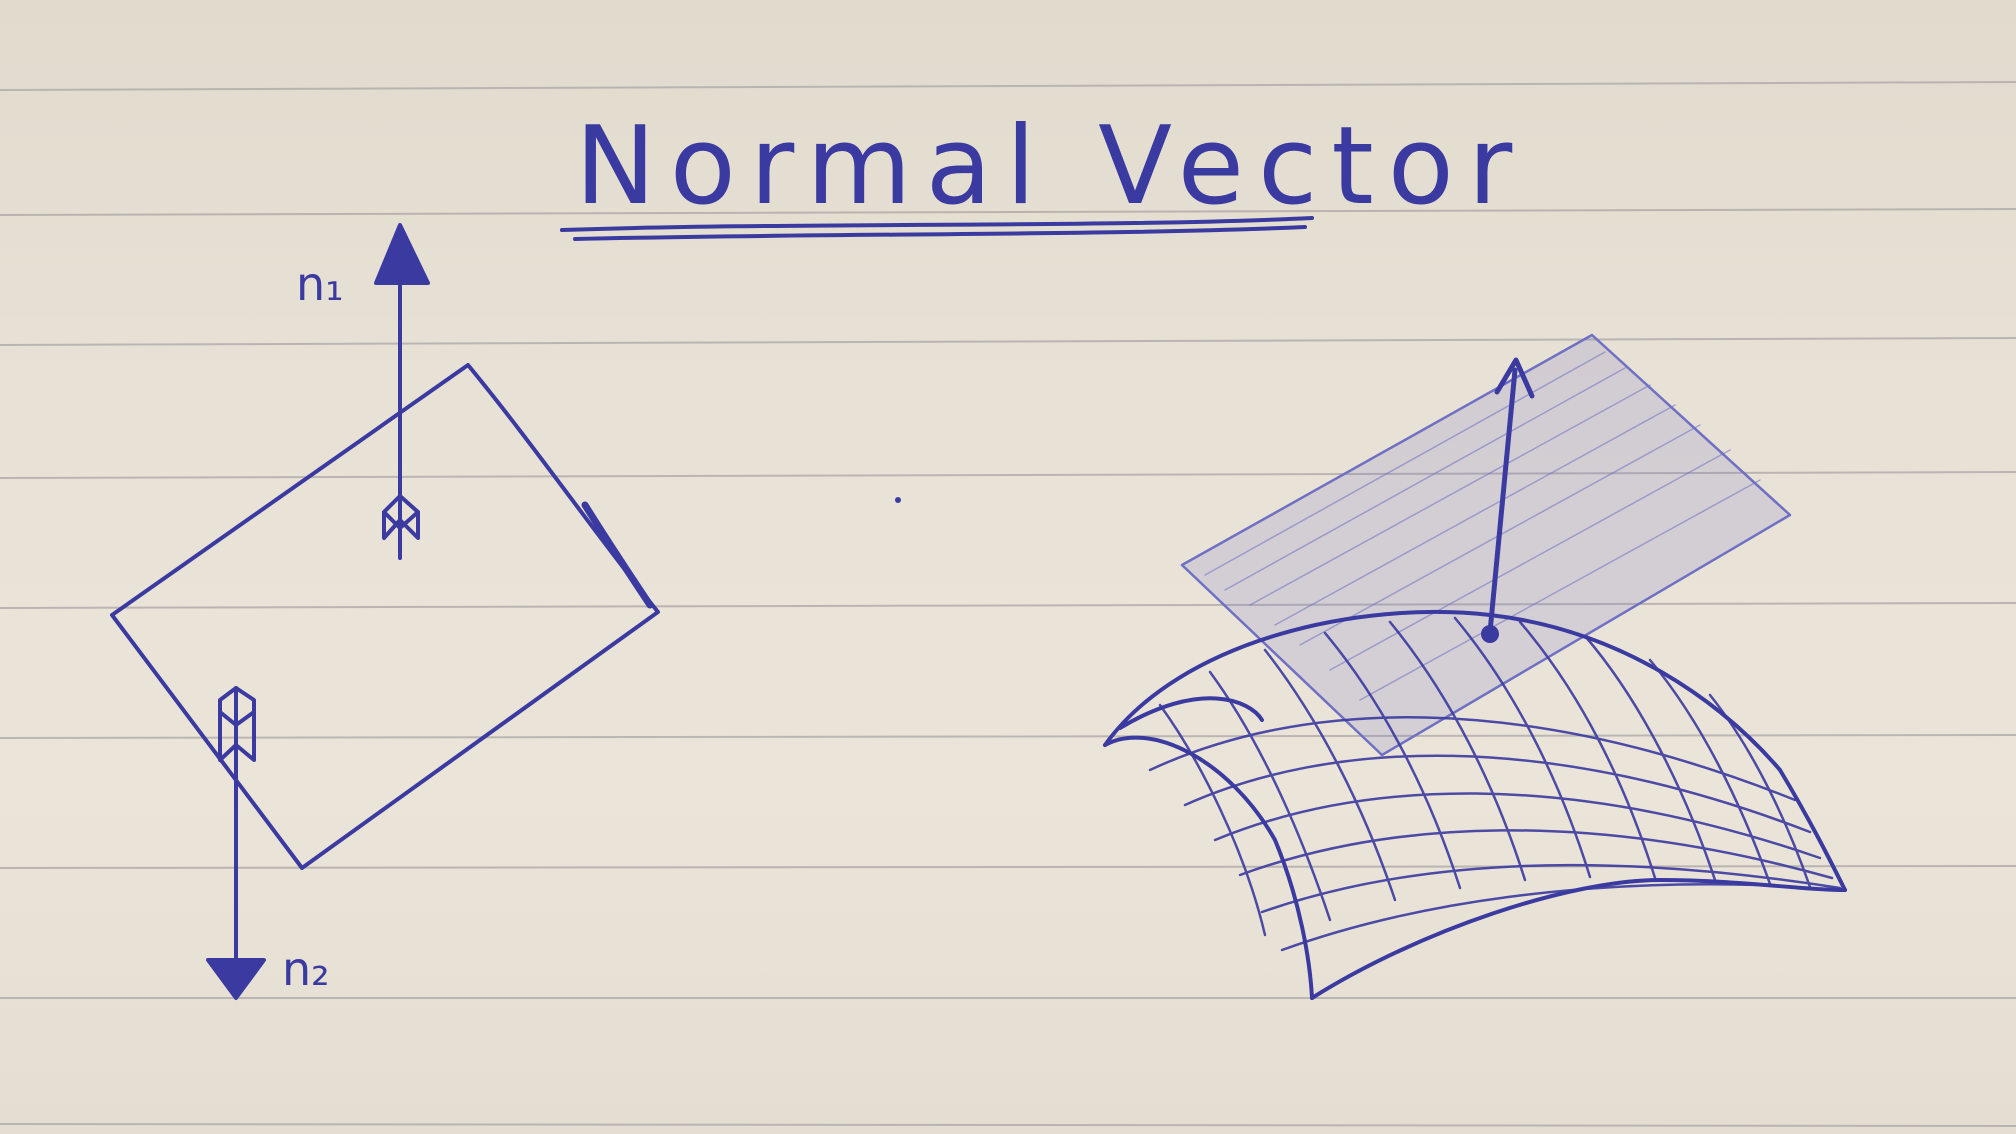  I want to click on label-n1: n₁, so click(320, 284).